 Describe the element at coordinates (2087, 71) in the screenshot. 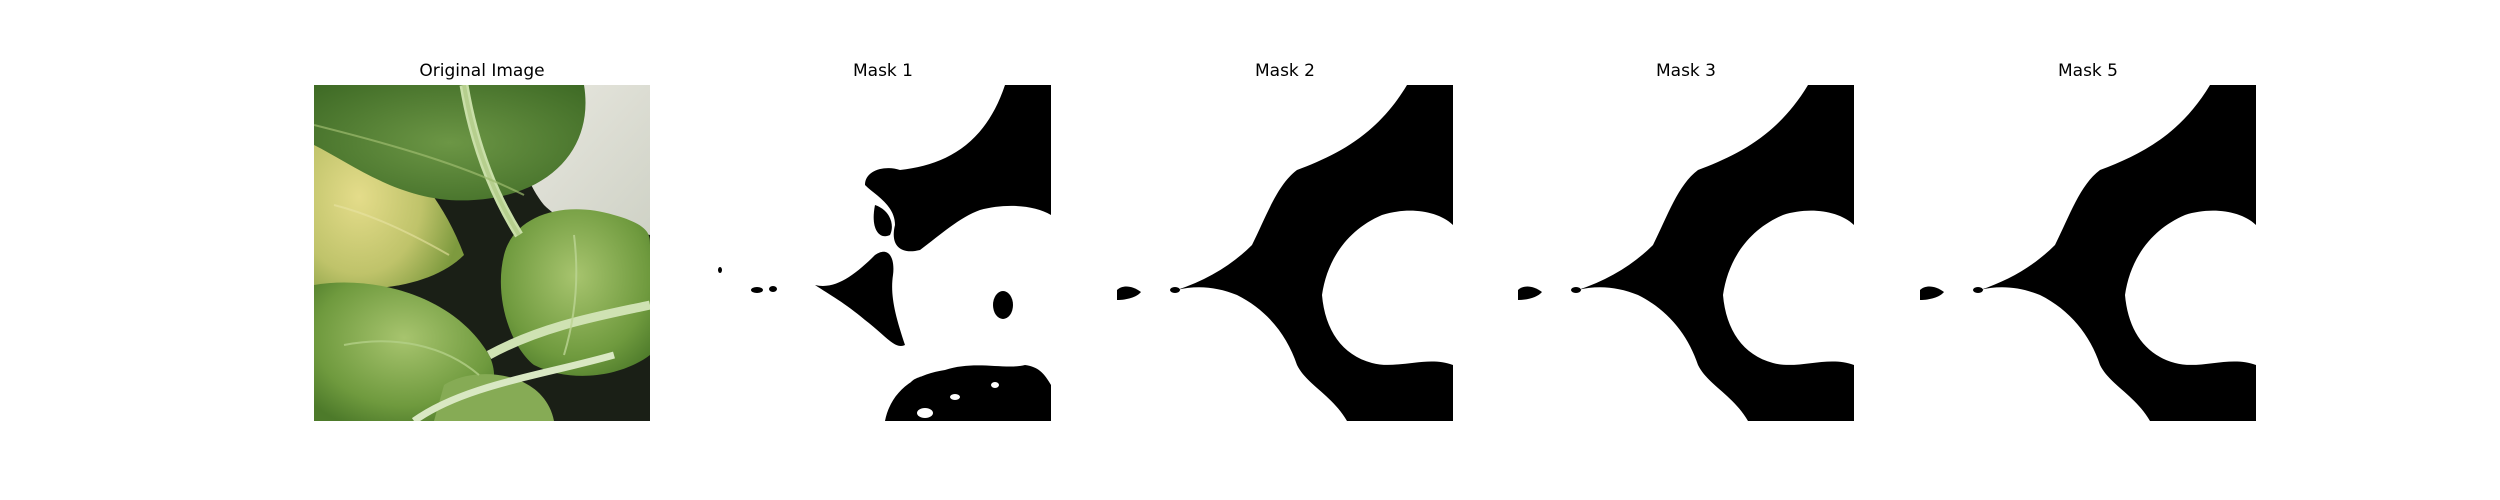

I see `panel-title: Mask 5` at that location.